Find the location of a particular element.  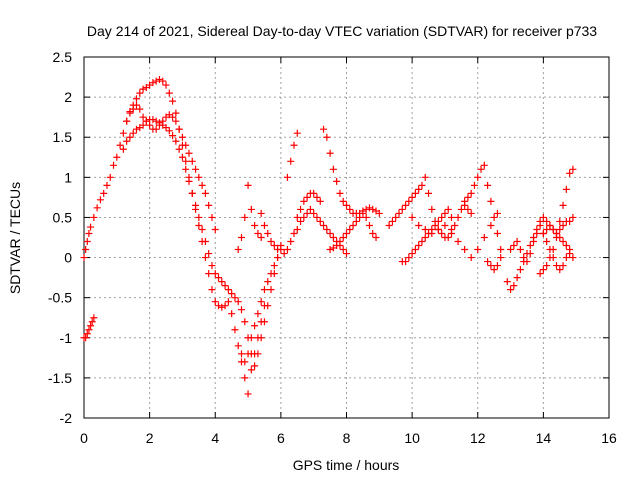

x-tick-label: 2 is located at coordinates (150, 438).